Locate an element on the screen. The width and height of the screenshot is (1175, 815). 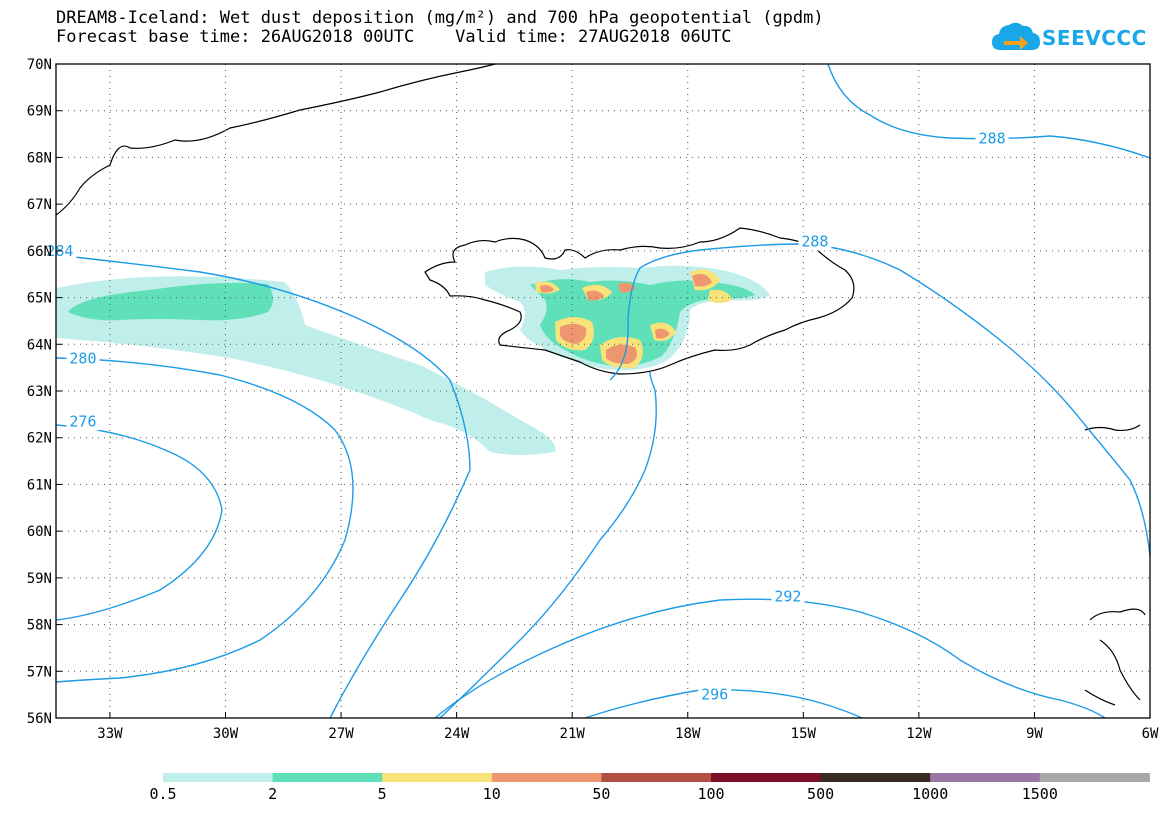
contour-label: 296 is located at coordinates (714, 695).